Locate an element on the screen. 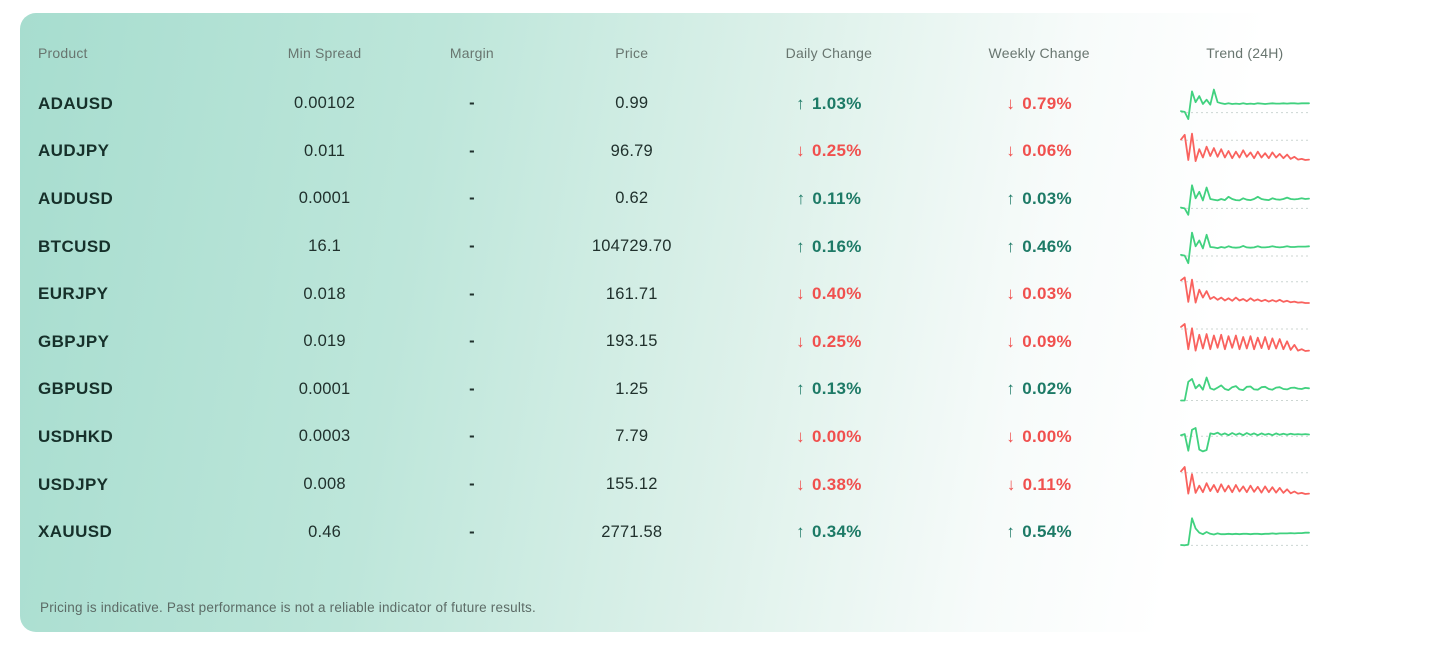 The image size is (1446, 648). weekly-change-cell: ↓ 0.09% is located at coordinates (1039, 342).